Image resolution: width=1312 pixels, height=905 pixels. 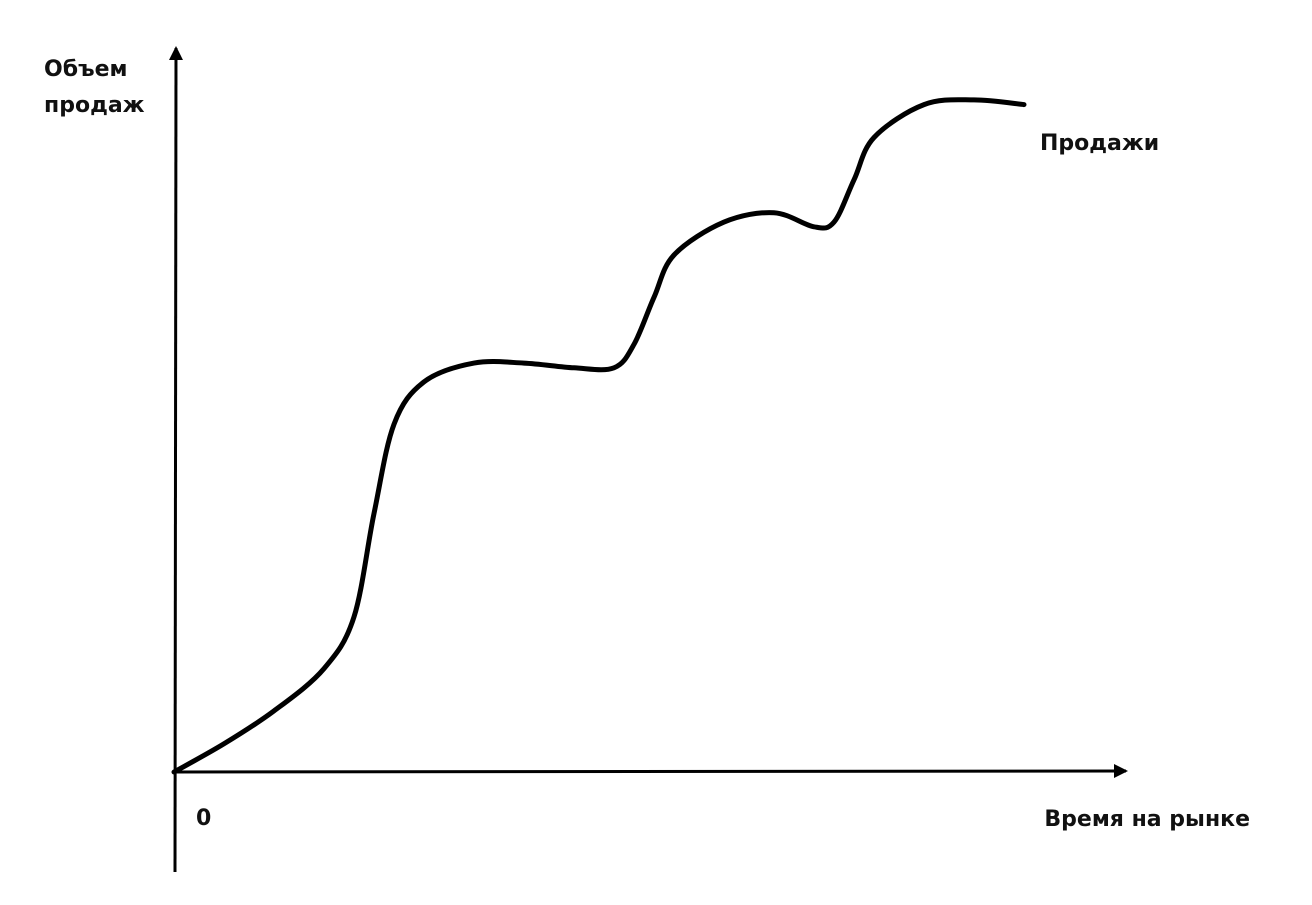 What do you see at coordinates (203, 818) in the screenshot?
I see `origin-label: 0` at bounding box center [203, 818].